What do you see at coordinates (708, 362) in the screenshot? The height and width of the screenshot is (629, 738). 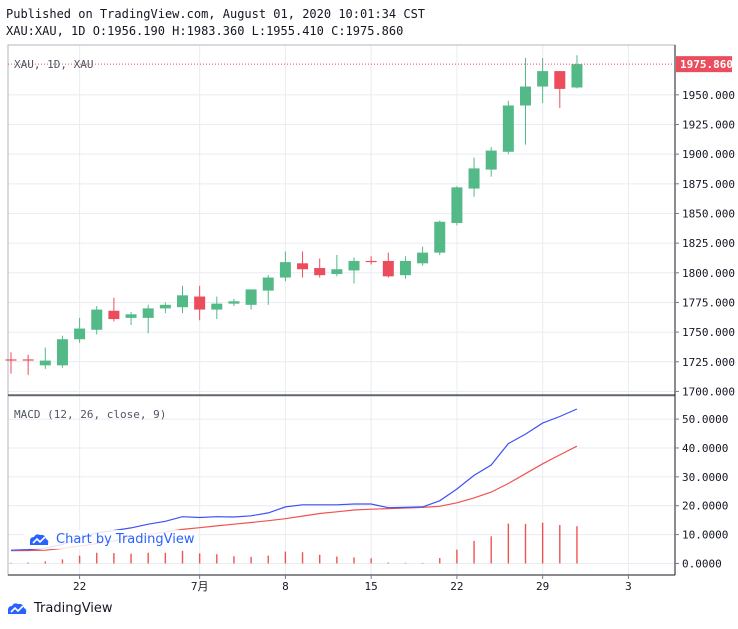 I see `price-tick-label: 1725.000` at bounding box center [708, 362].